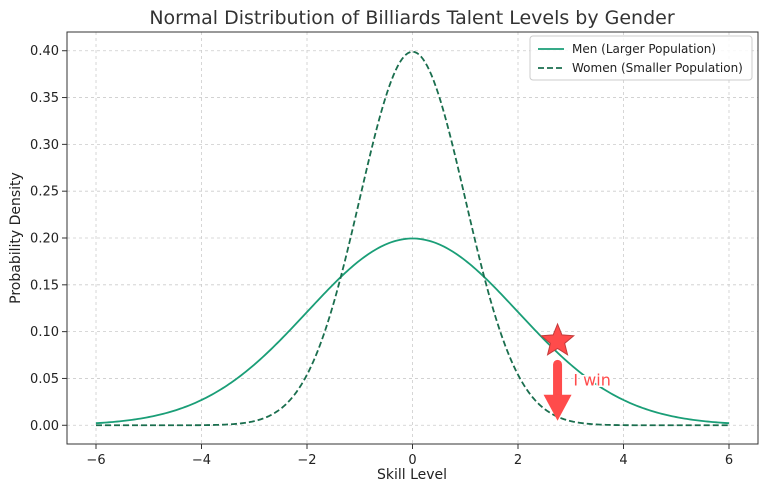 Image resolution: width=768 pixels, height=492 pixels. What do you see at coordinates (44, 145) in the screenshot?
I see `y-tick-label: 0.30` at bounding box center [44, 145].